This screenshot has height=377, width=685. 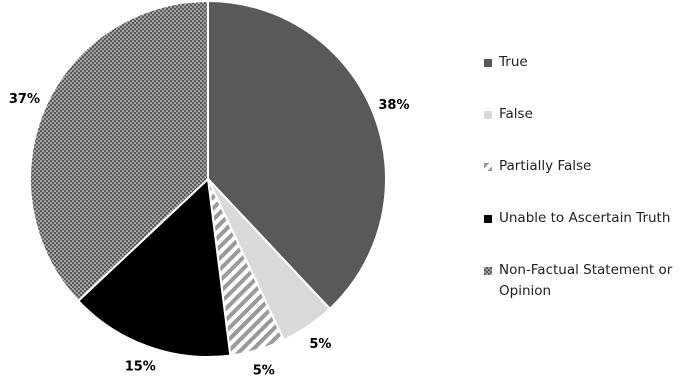 I want to click on legend-label: Unable to Ascertain Truth, so click(x=585, y=218).